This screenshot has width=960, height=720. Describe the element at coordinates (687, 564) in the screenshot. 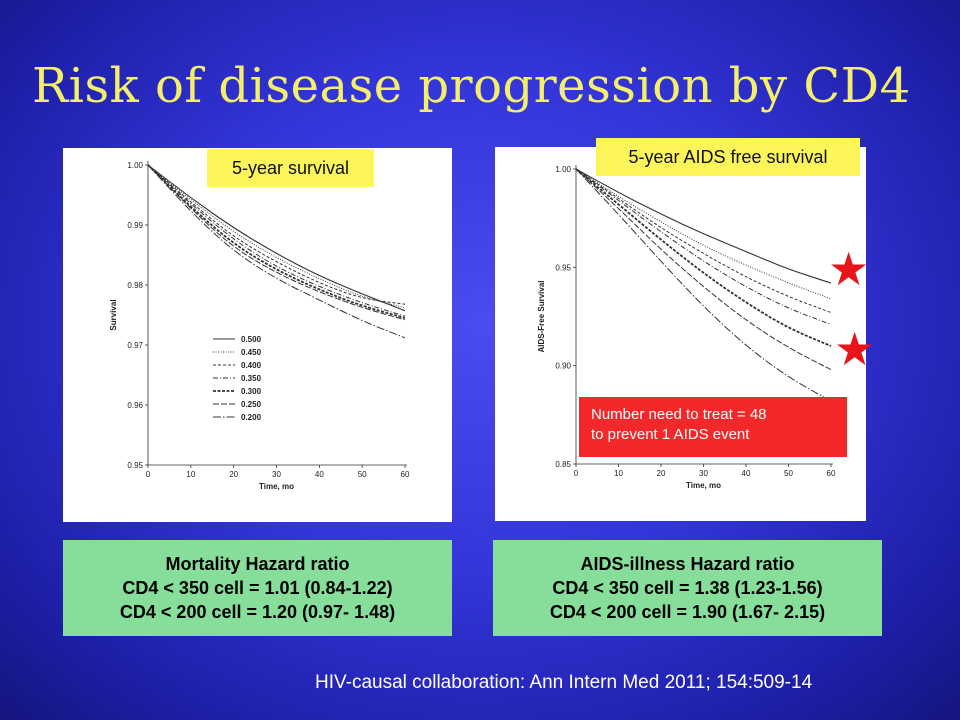

I see `aids-hr-heading: AIDS-illness Hazard ratio` at that location.